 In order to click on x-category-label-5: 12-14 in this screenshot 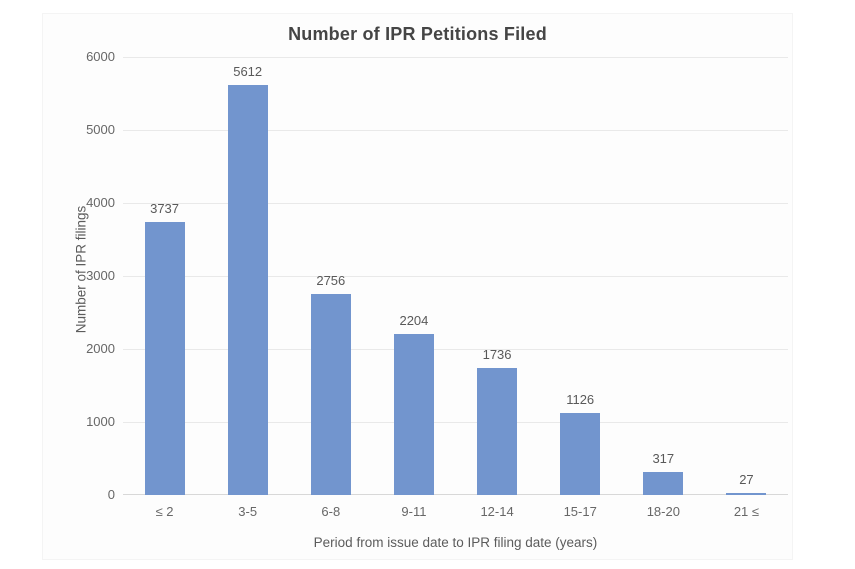, I will do `click(497, 511)`.